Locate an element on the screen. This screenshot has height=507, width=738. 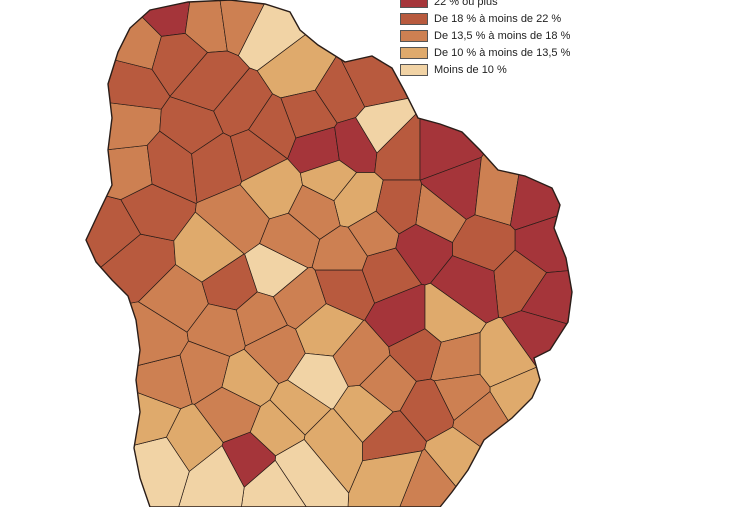
legend-label: De 18 % à moins de 22 % is located at coordinates (498, 19).